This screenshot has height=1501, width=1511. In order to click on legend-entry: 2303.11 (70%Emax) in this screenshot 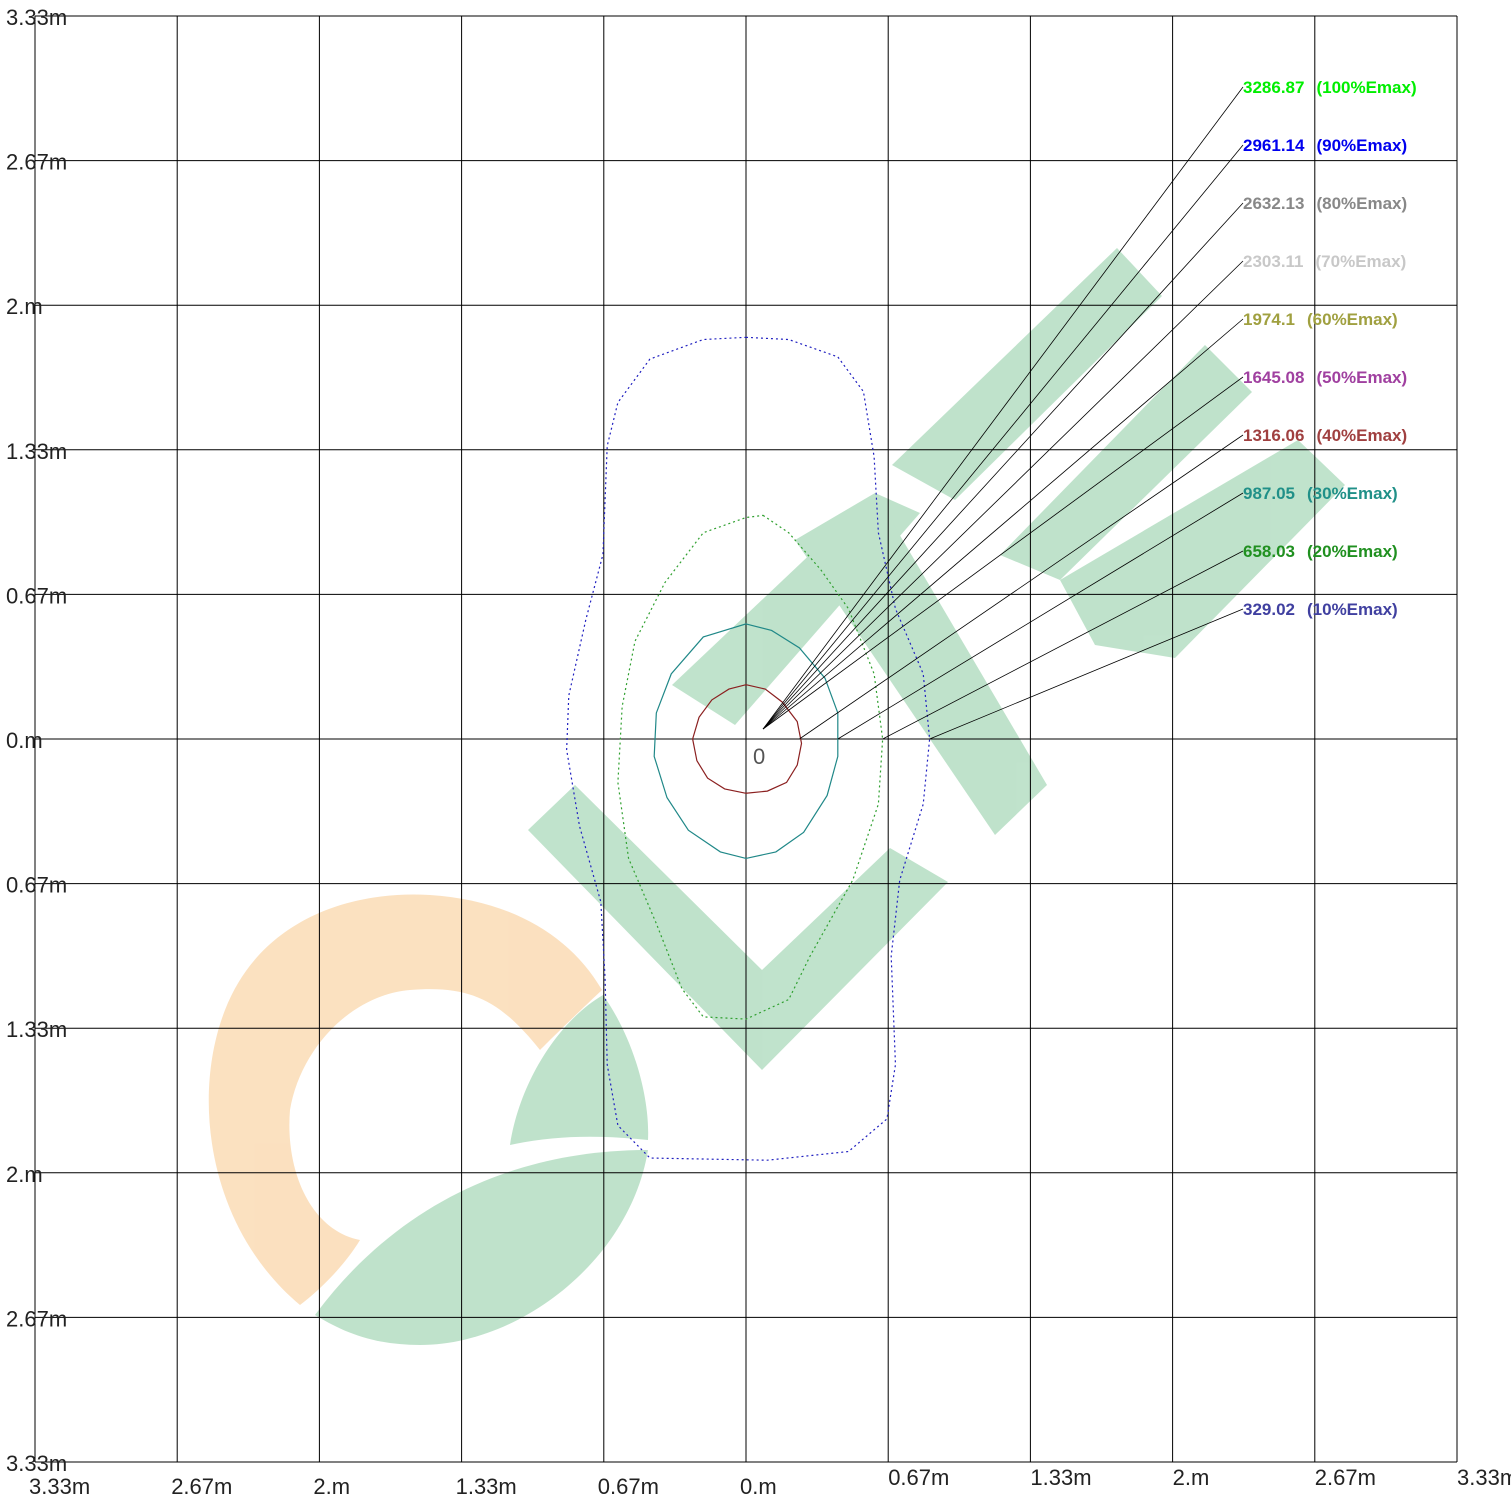, I will do `click(1324, 261)`.